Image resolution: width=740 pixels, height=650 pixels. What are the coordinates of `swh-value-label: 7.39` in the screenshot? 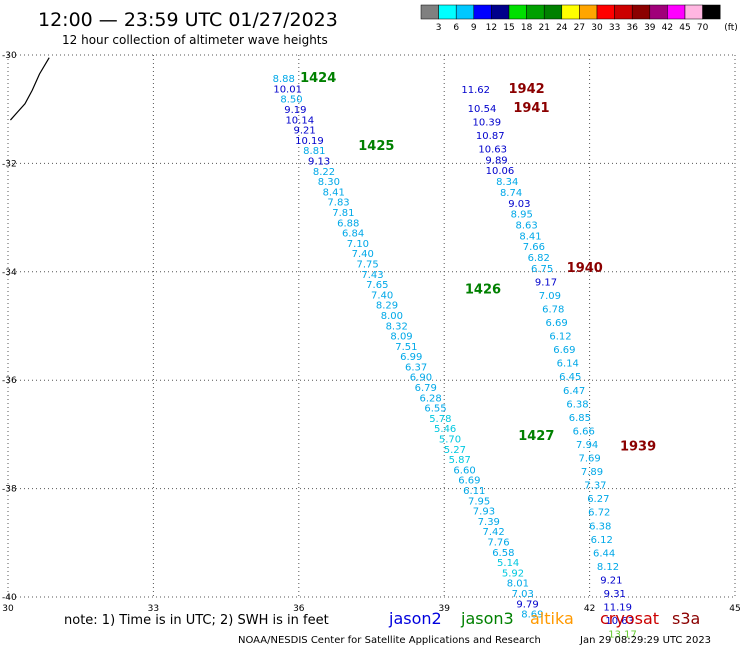 It's located at (489, 522).